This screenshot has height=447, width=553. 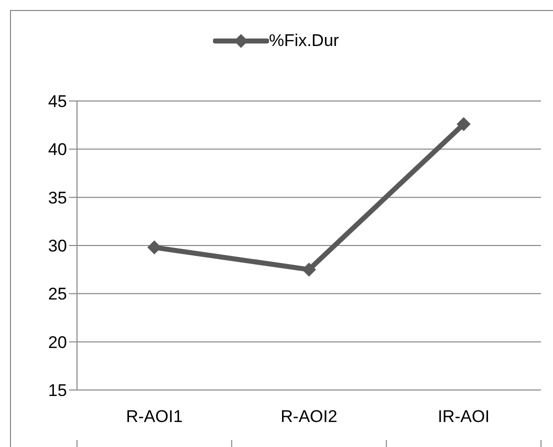 I want to click on y-tick-label: 45, so click(x=57, y=102).